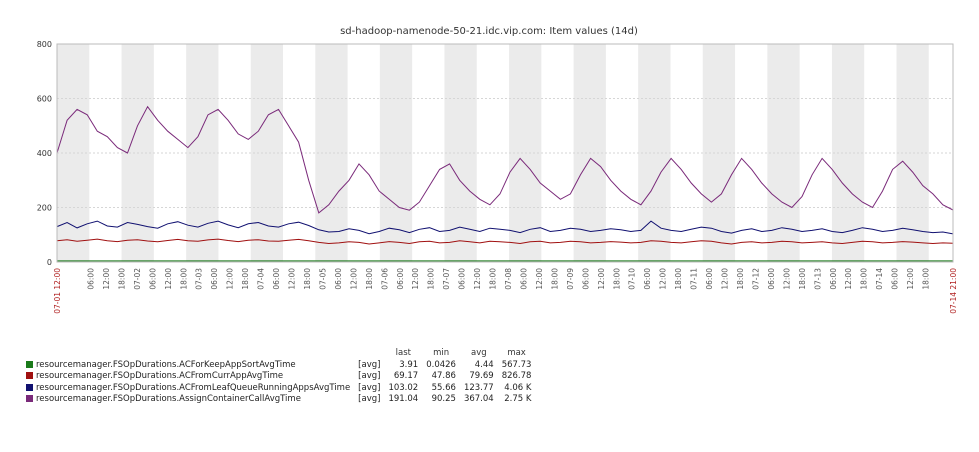  What do you see at coordinates (570, 279) in the screenshot?
I see `x-tick-label: 07-09` at bounding box center [570, 279].